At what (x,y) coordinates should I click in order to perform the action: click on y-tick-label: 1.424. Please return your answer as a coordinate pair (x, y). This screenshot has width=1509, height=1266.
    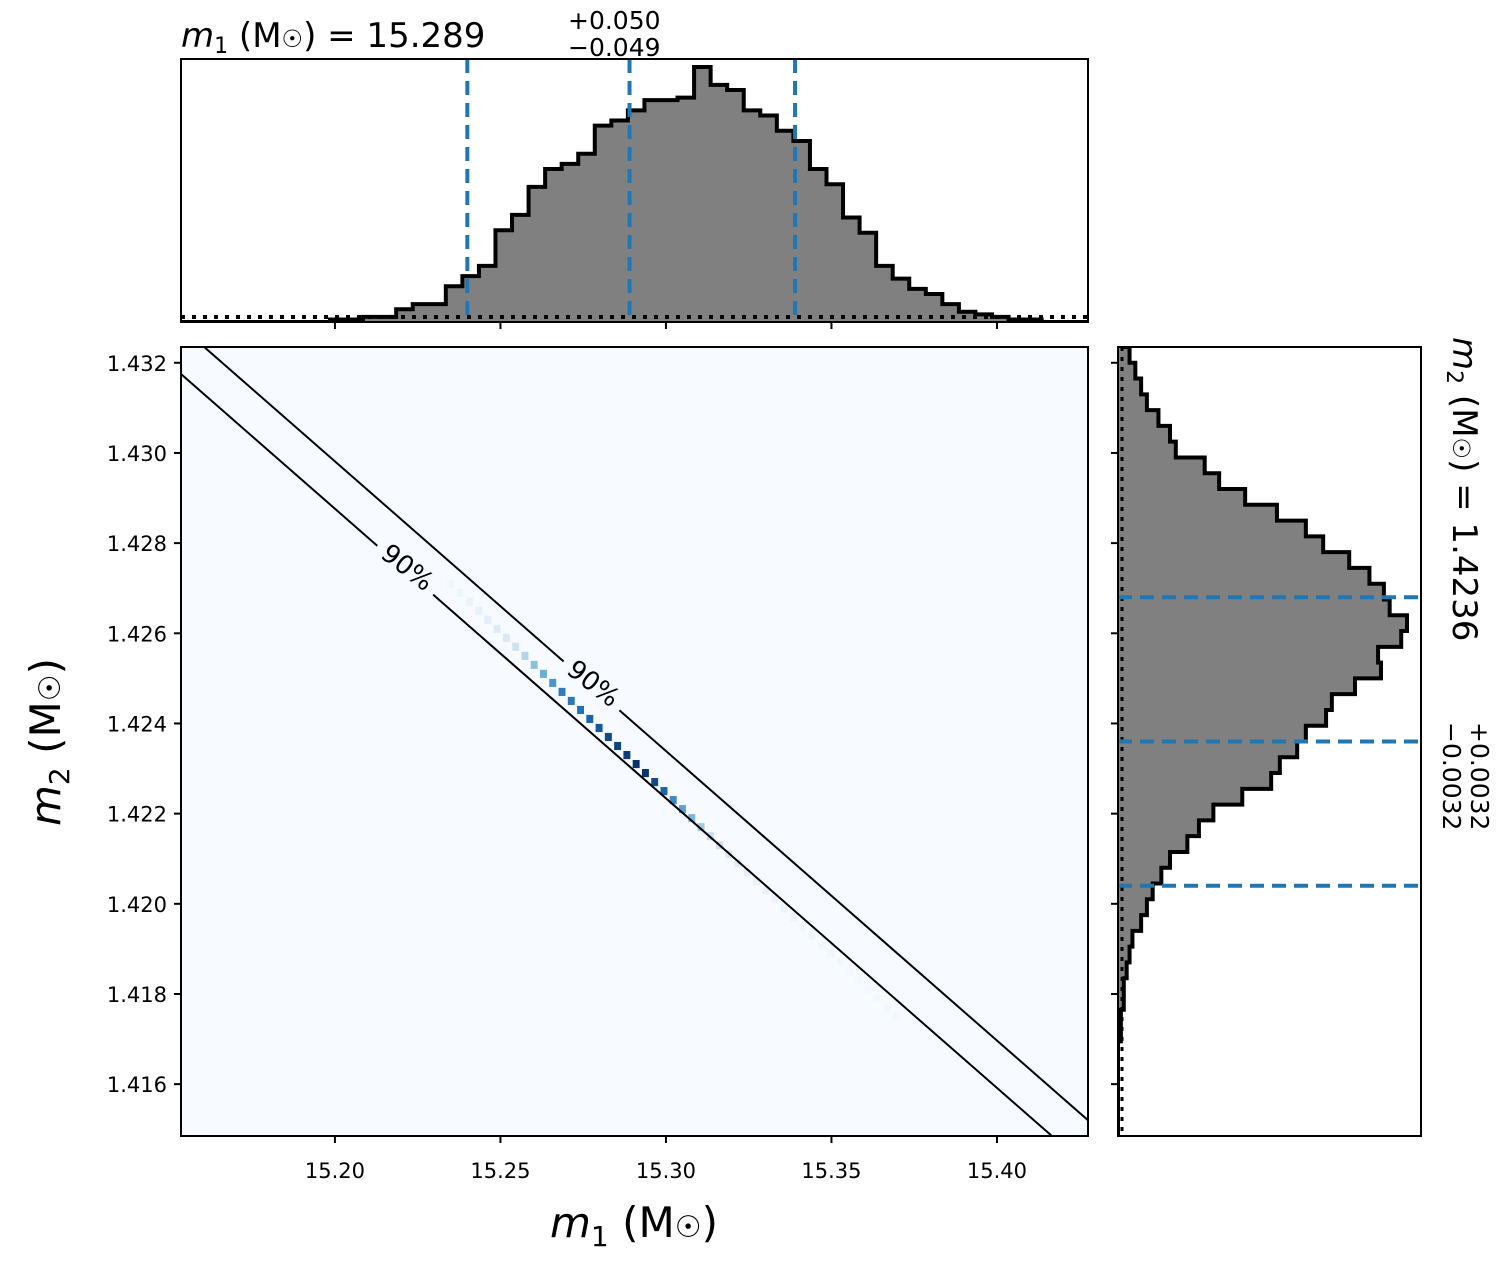
    Looking at the image, I should click on (137, 724).